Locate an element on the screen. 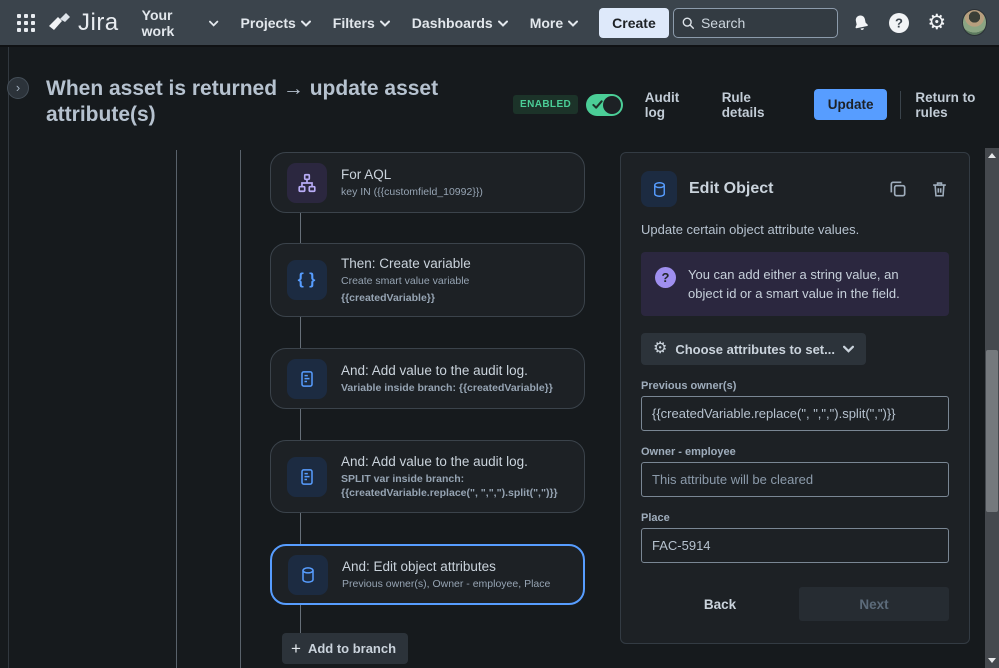  settings-button: ⚙ is located at coordinates (937, 23).